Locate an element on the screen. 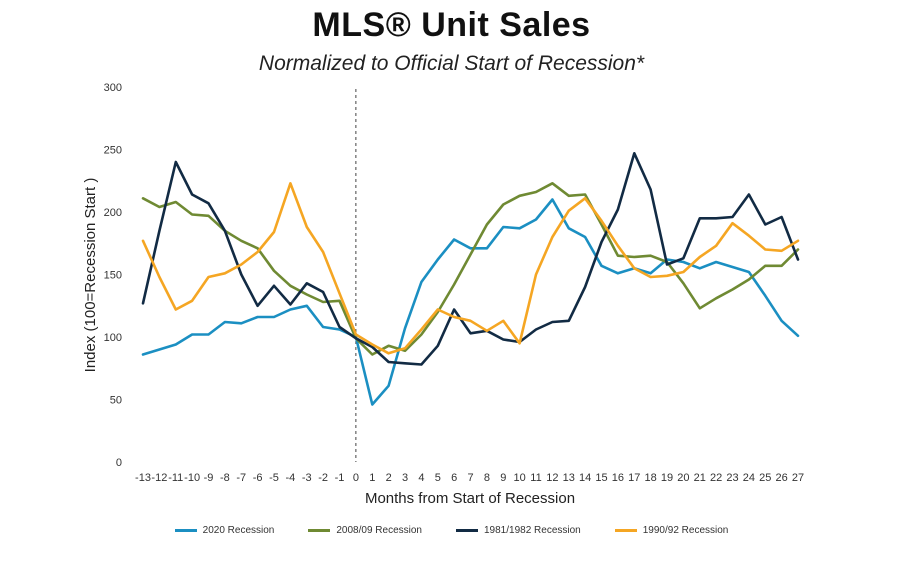 This screenshot has width=903, height=587. x-tick-label: -5 is located at coordinates (274, 478).